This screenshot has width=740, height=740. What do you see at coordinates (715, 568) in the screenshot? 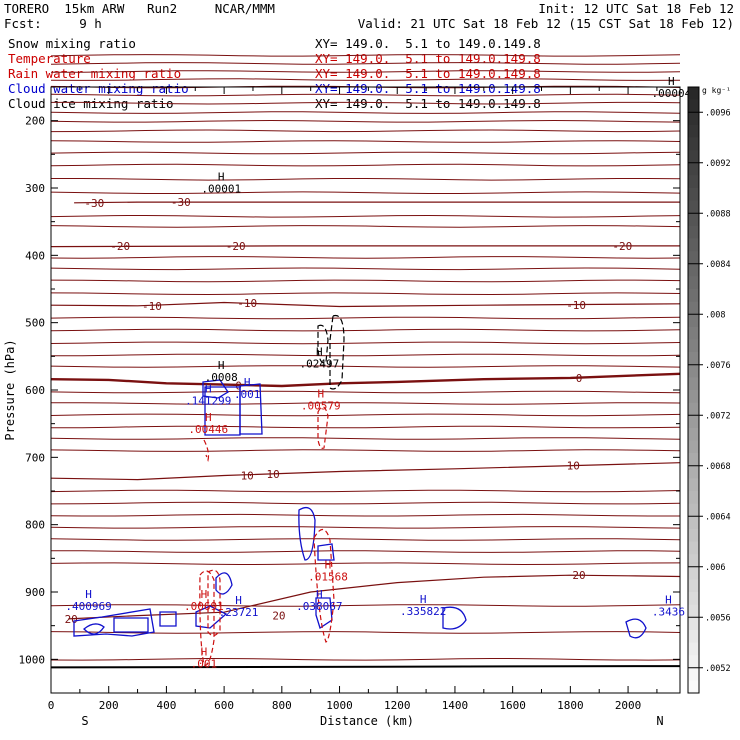
I see `colorbar-tick-label: .006` at bounding box center [715, 568].